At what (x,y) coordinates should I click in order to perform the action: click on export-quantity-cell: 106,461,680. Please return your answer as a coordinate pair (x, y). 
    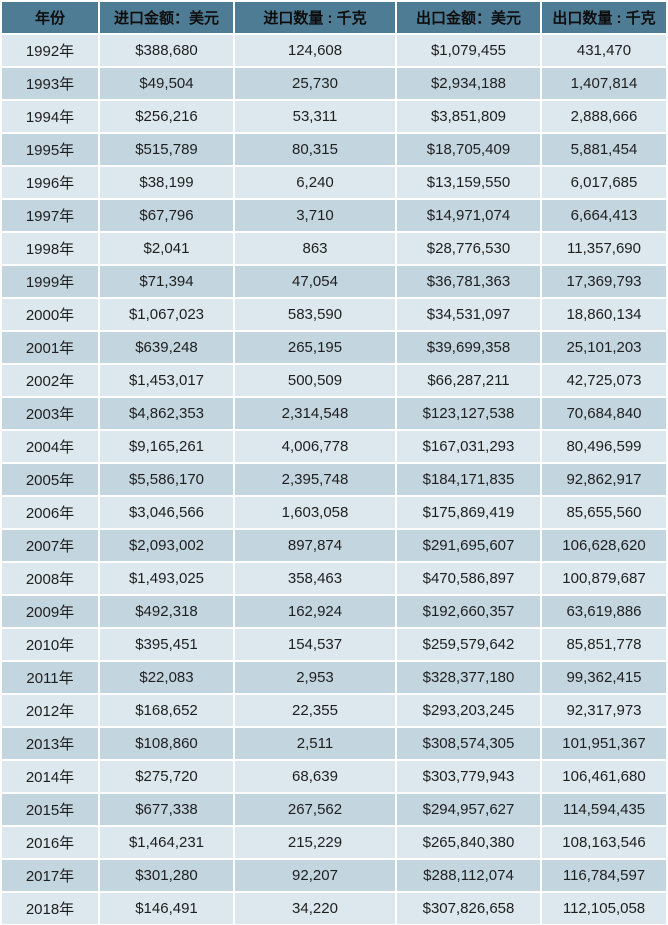
    Looking at the image, I should click on (604, 776).